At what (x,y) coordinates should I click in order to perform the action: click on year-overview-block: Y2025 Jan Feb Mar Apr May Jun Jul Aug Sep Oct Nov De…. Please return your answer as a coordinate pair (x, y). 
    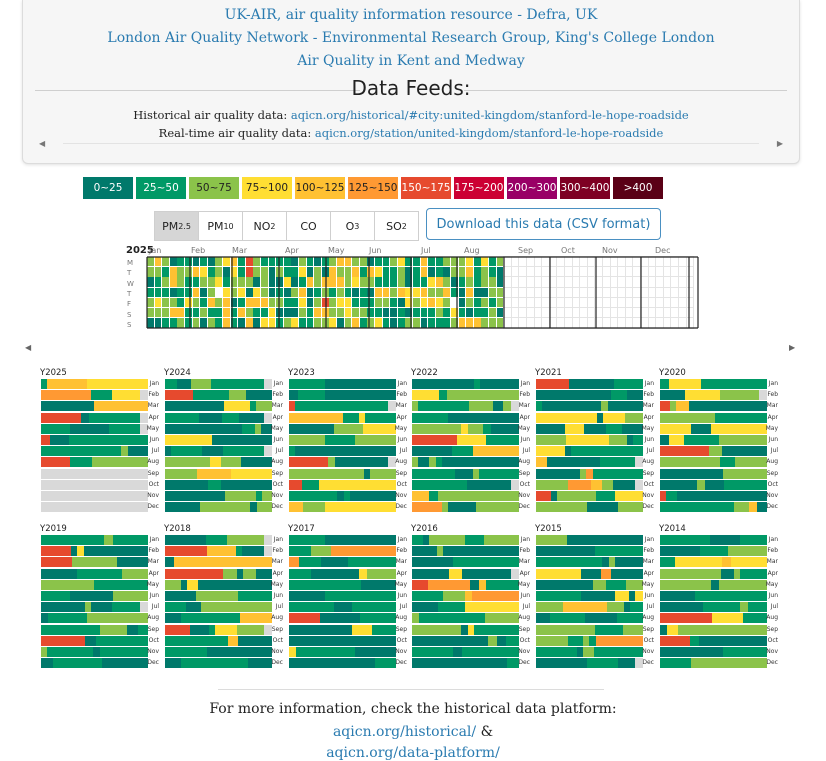
    Looking at the image, I should click on (99, 442).